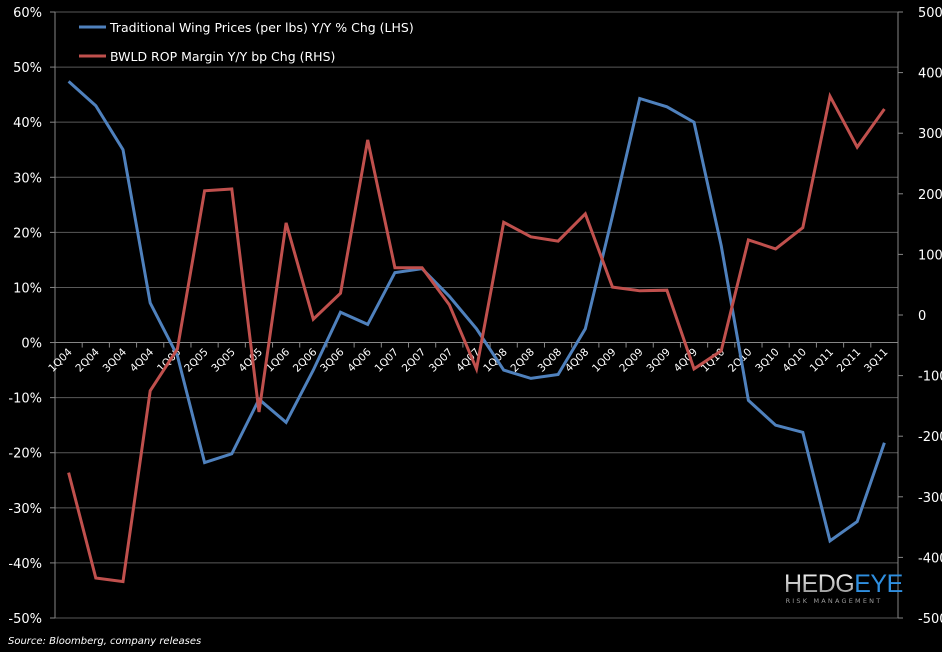 This screenshot has height=652, width=942. What do you see at coordinates (115, 360) in the screenshot?
I see `x-axis-label: 3Q04` at bounding box center [115, 360].